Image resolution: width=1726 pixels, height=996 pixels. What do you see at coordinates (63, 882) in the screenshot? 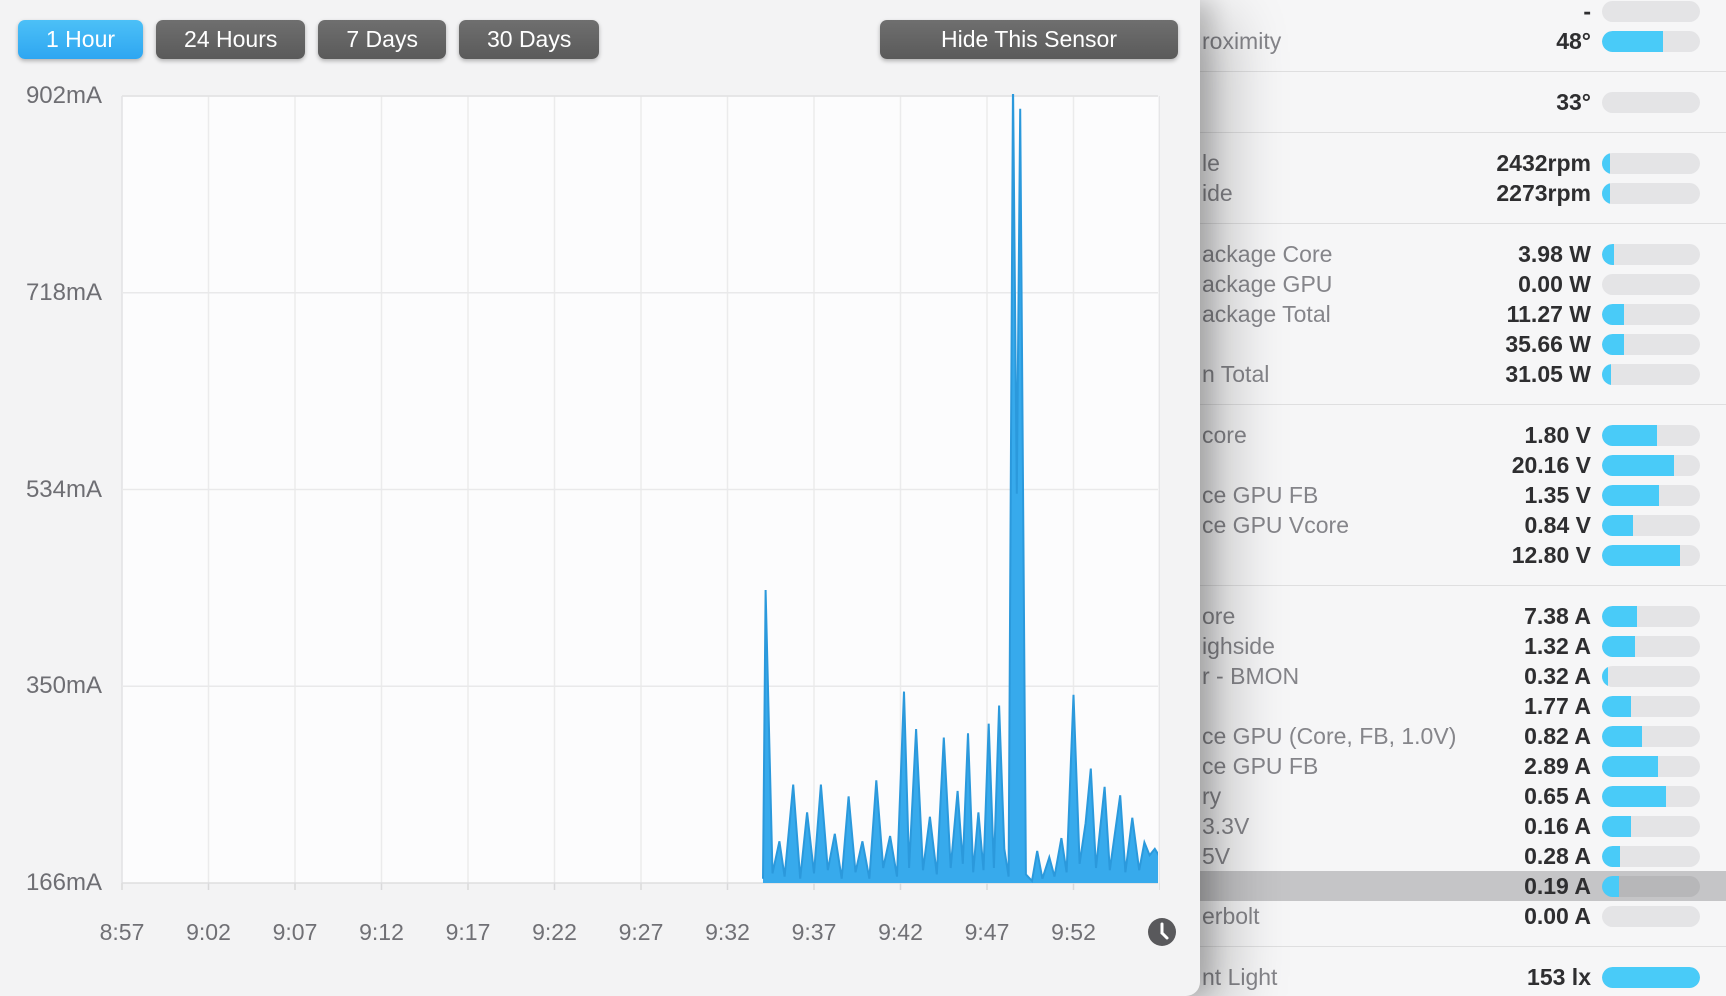
I see `y-tick-label: 166mA` at bounding box center [63, 882].